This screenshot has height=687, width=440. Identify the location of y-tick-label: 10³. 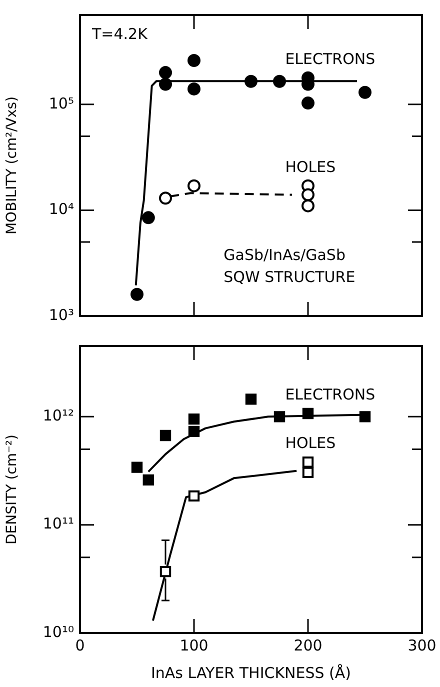
(61, 315).